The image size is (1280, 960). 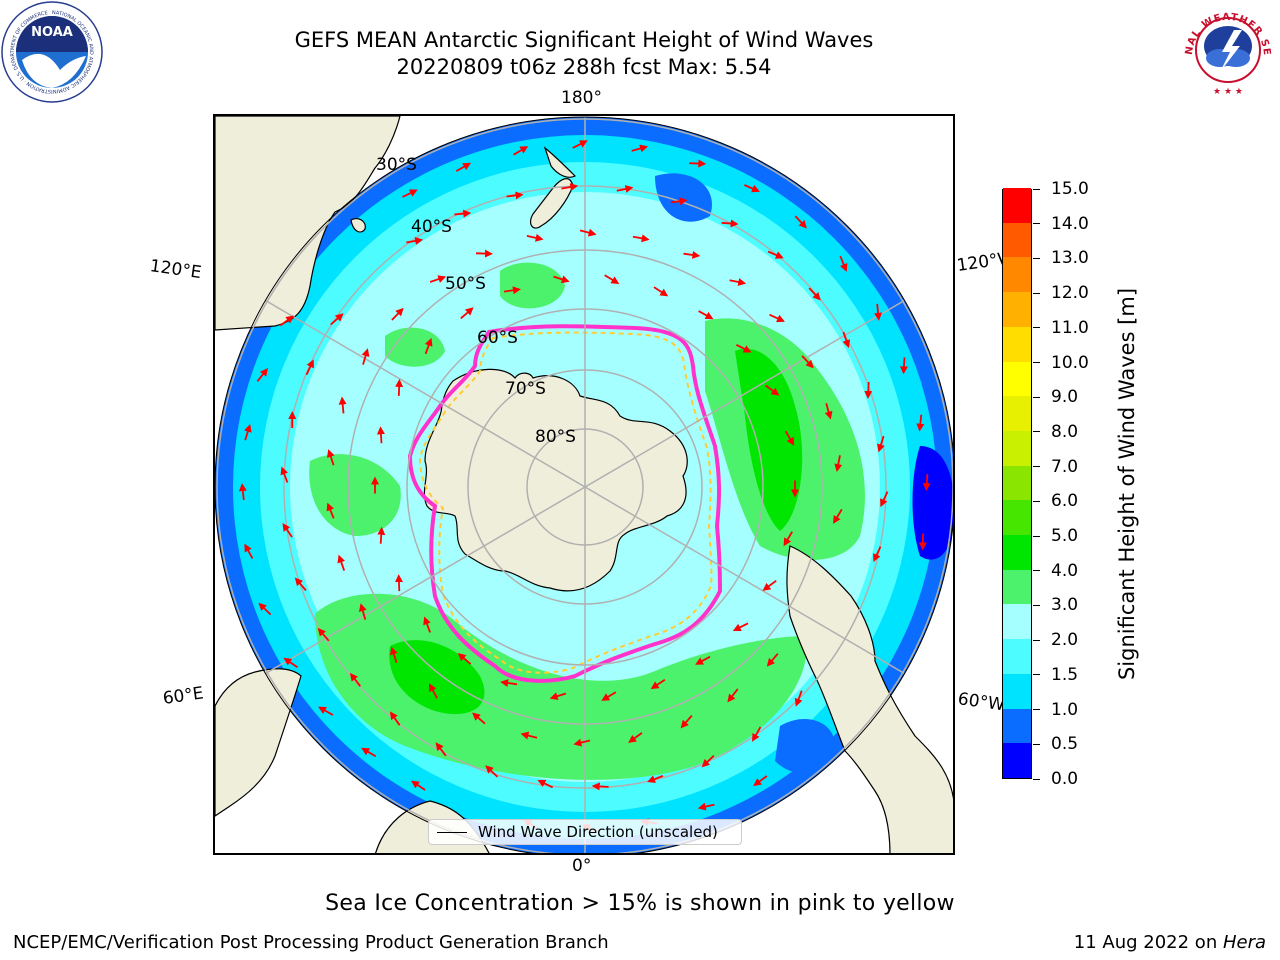 What do you see at coordinates (396, 165) in the screenshot?
I see `lat-label-30s: 30°S` at bounding box center [396, 165].